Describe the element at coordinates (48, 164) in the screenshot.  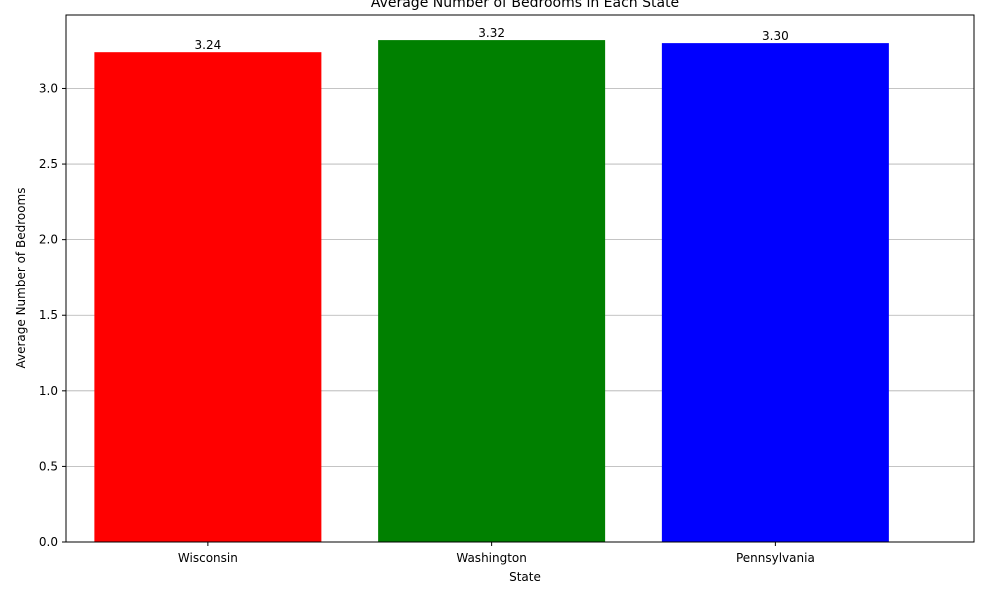
I see `y-tick-label: 2.5` at that location.